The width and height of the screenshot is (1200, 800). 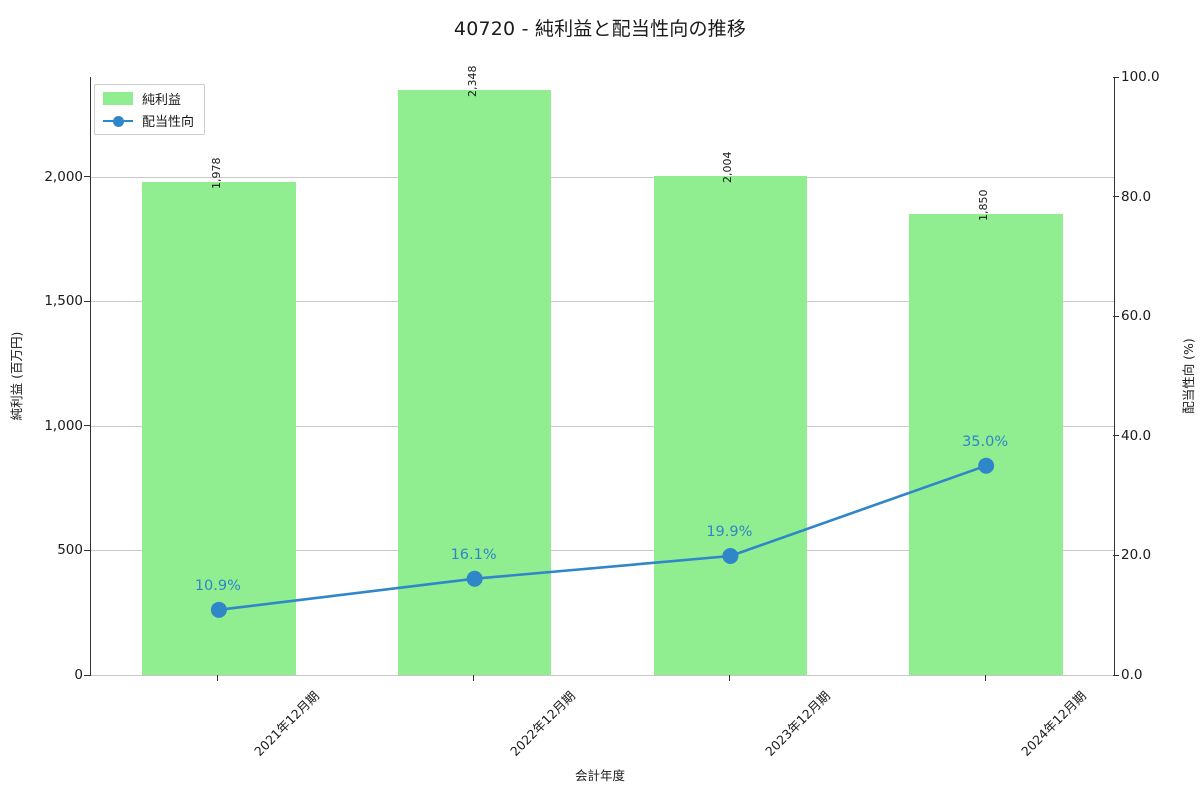 I want to click on bar-value-label: 2,004, so click(x=728, y=167).